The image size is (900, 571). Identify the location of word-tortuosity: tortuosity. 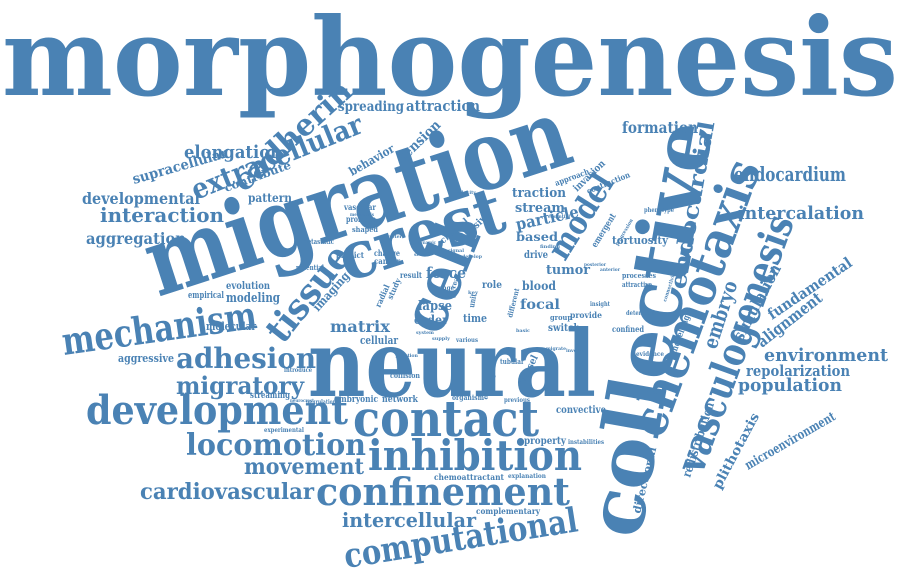
(640, 240).